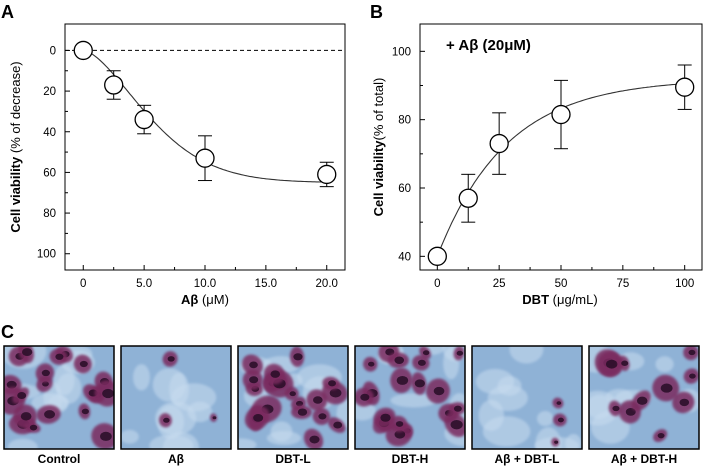 The height and width of the screenshot is (469, 709). Describe the element at coordinates (59, 459) in the screenshot. I see `micrograph-caption: Control` at that location.